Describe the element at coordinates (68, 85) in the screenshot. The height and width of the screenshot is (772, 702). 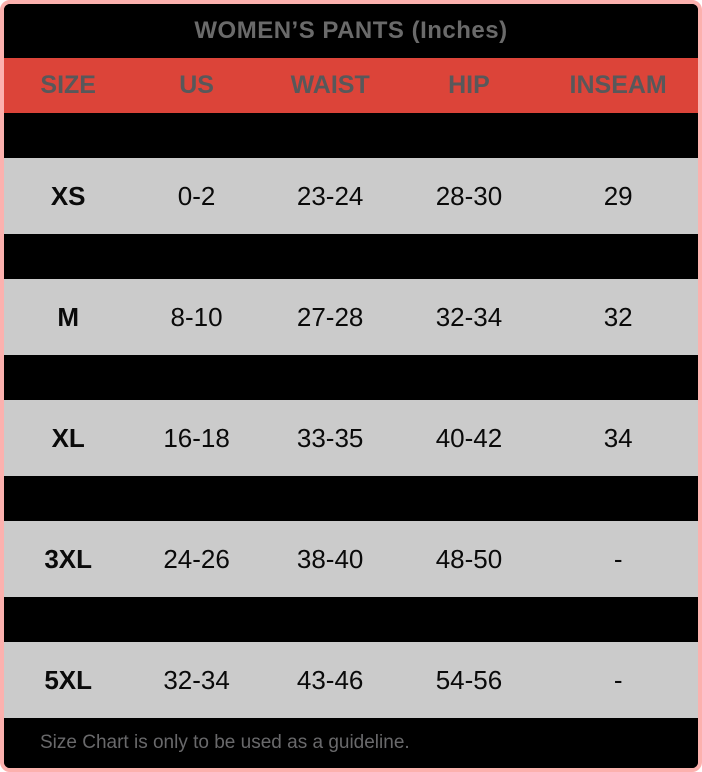
I see `column-header-size: SIZE` at that location.